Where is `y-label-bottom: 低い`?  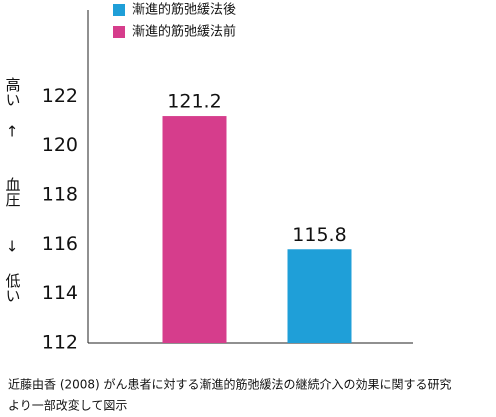
y-label-bottom: 低い is located at coordinates (13, 288).